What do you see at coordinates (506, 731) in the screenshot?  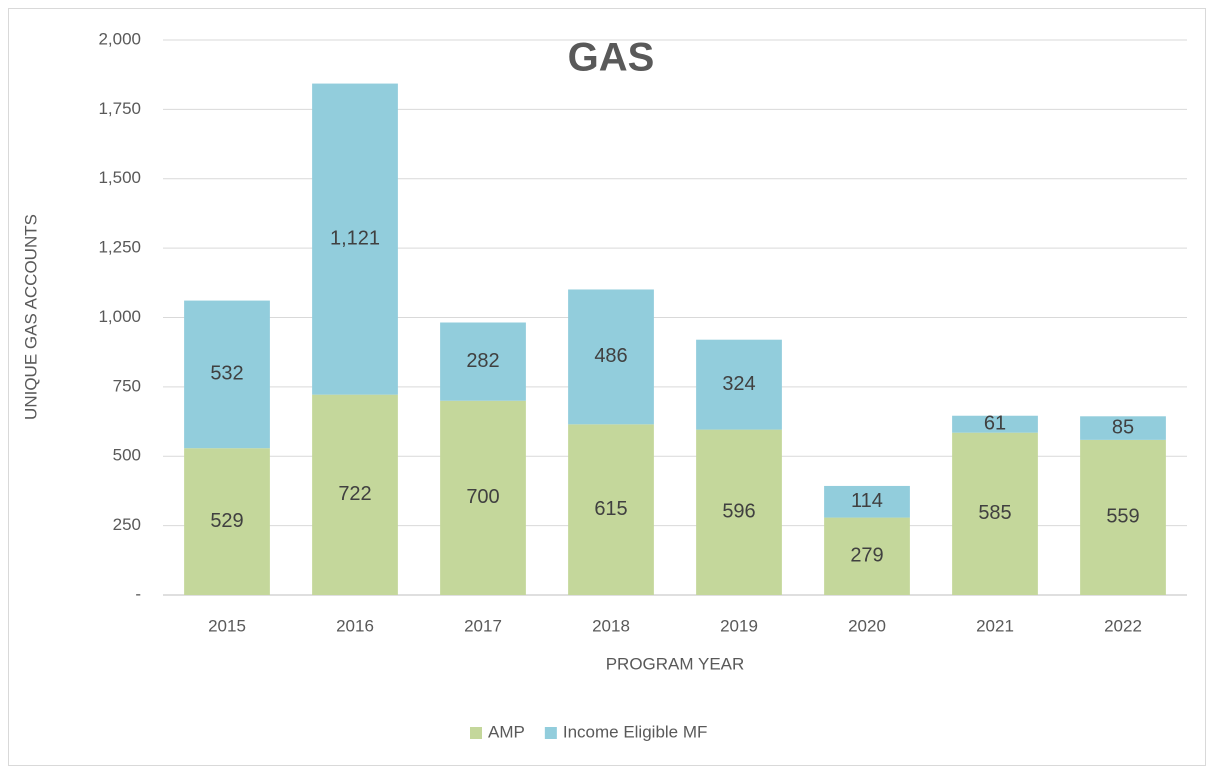 I see `legend-label: AMP` at bounding box center [506, 731].